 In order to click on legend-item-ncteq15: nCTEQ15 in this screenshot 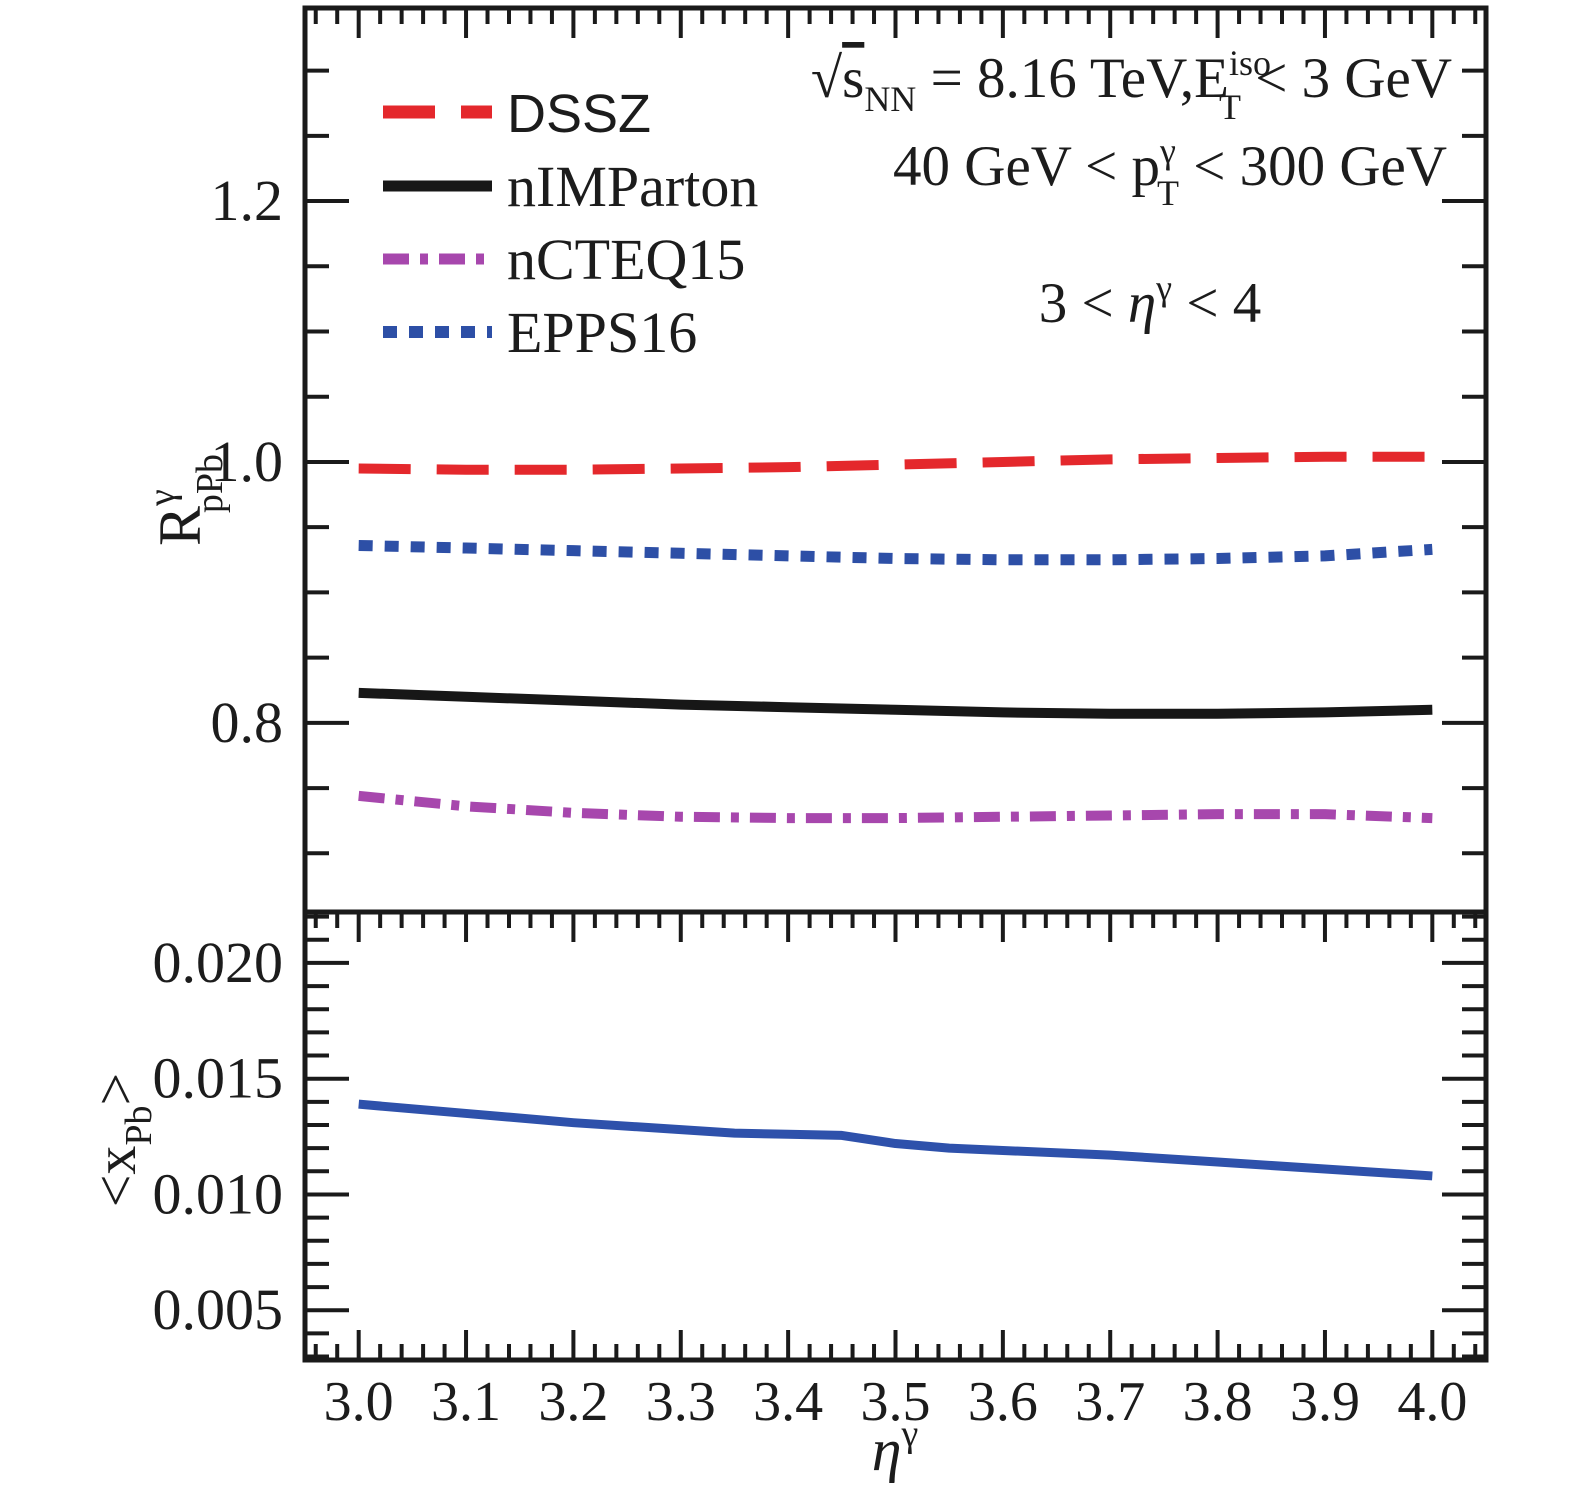, I will do `click(564, 259)`.